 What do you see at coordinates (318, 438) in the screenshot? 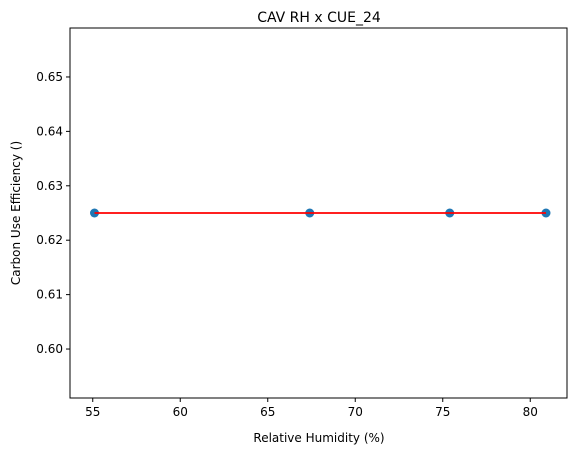
I see `x-axis-label: Relative Humidity (%)` at bounding box center [318, 438].